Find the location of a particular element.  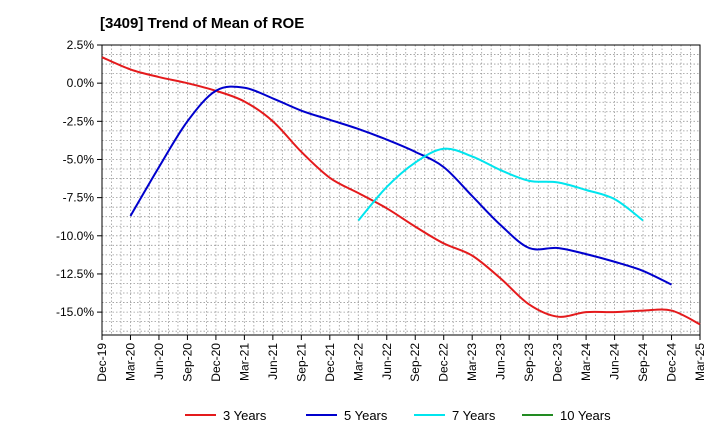

y-tick-label: -5.0% is located at coordinates (79, 159).